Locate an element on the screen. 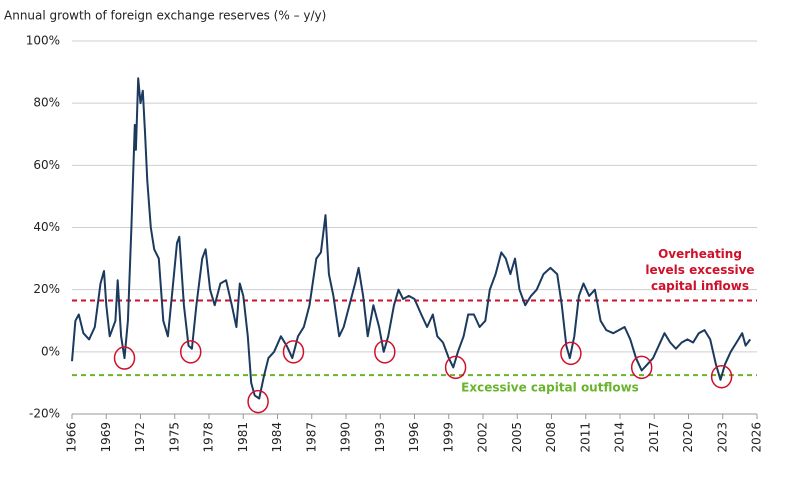  y-tick-label: 100% is located at coordinates (43, 41).